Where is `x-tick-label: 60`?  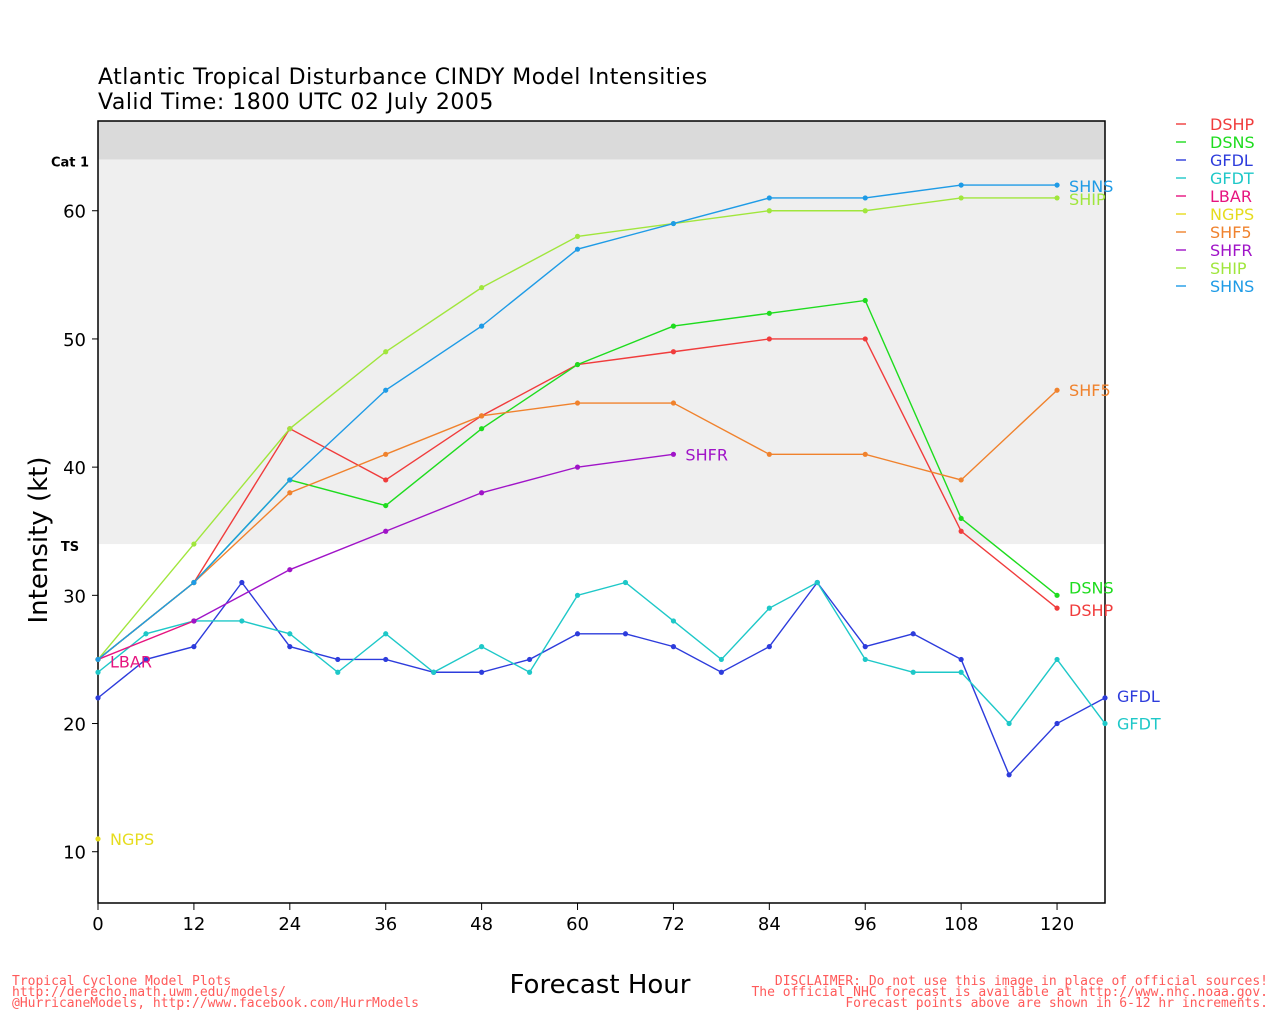
x-tick-label: 60 is located at coordinates (577, 924).